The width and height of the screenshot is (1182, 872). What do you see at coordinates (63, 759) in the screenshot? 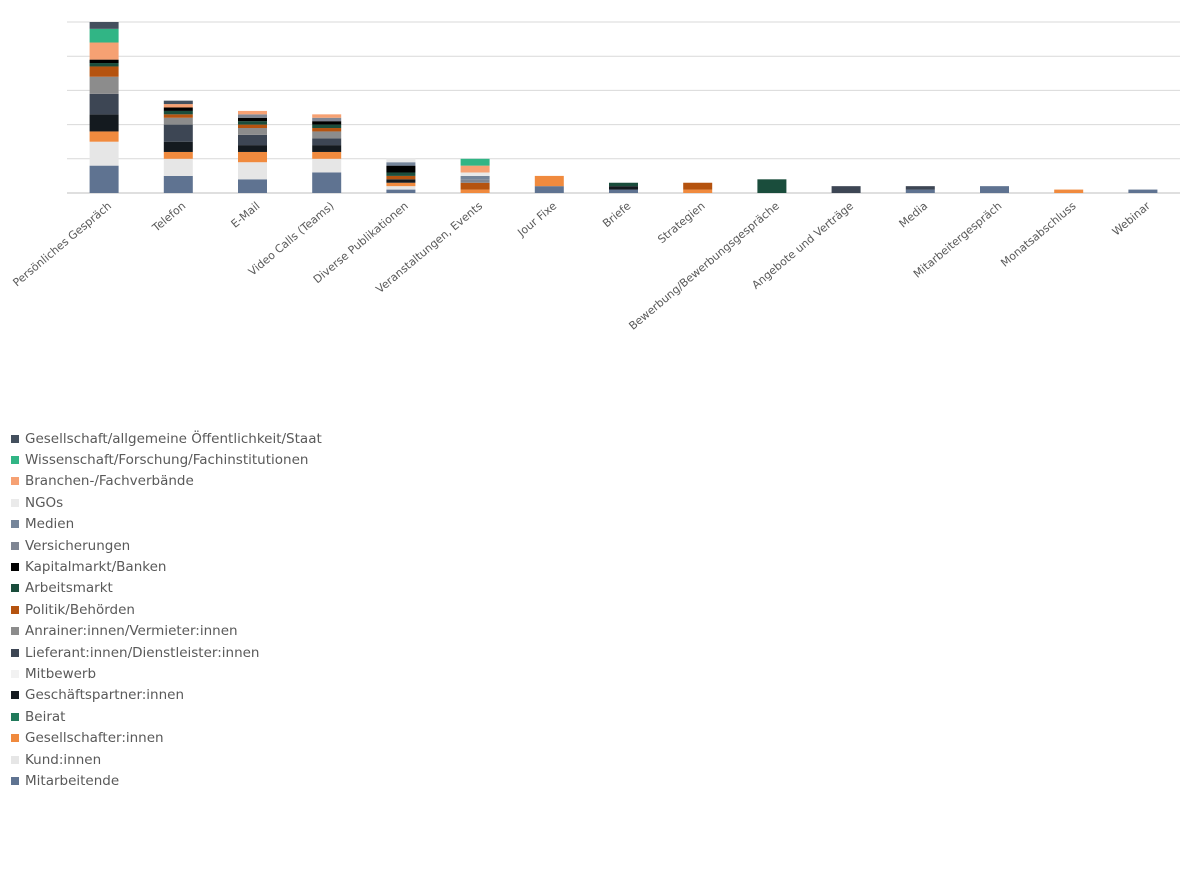
I see `legend-label: Kund:innen` at bounding box center [63, 759].